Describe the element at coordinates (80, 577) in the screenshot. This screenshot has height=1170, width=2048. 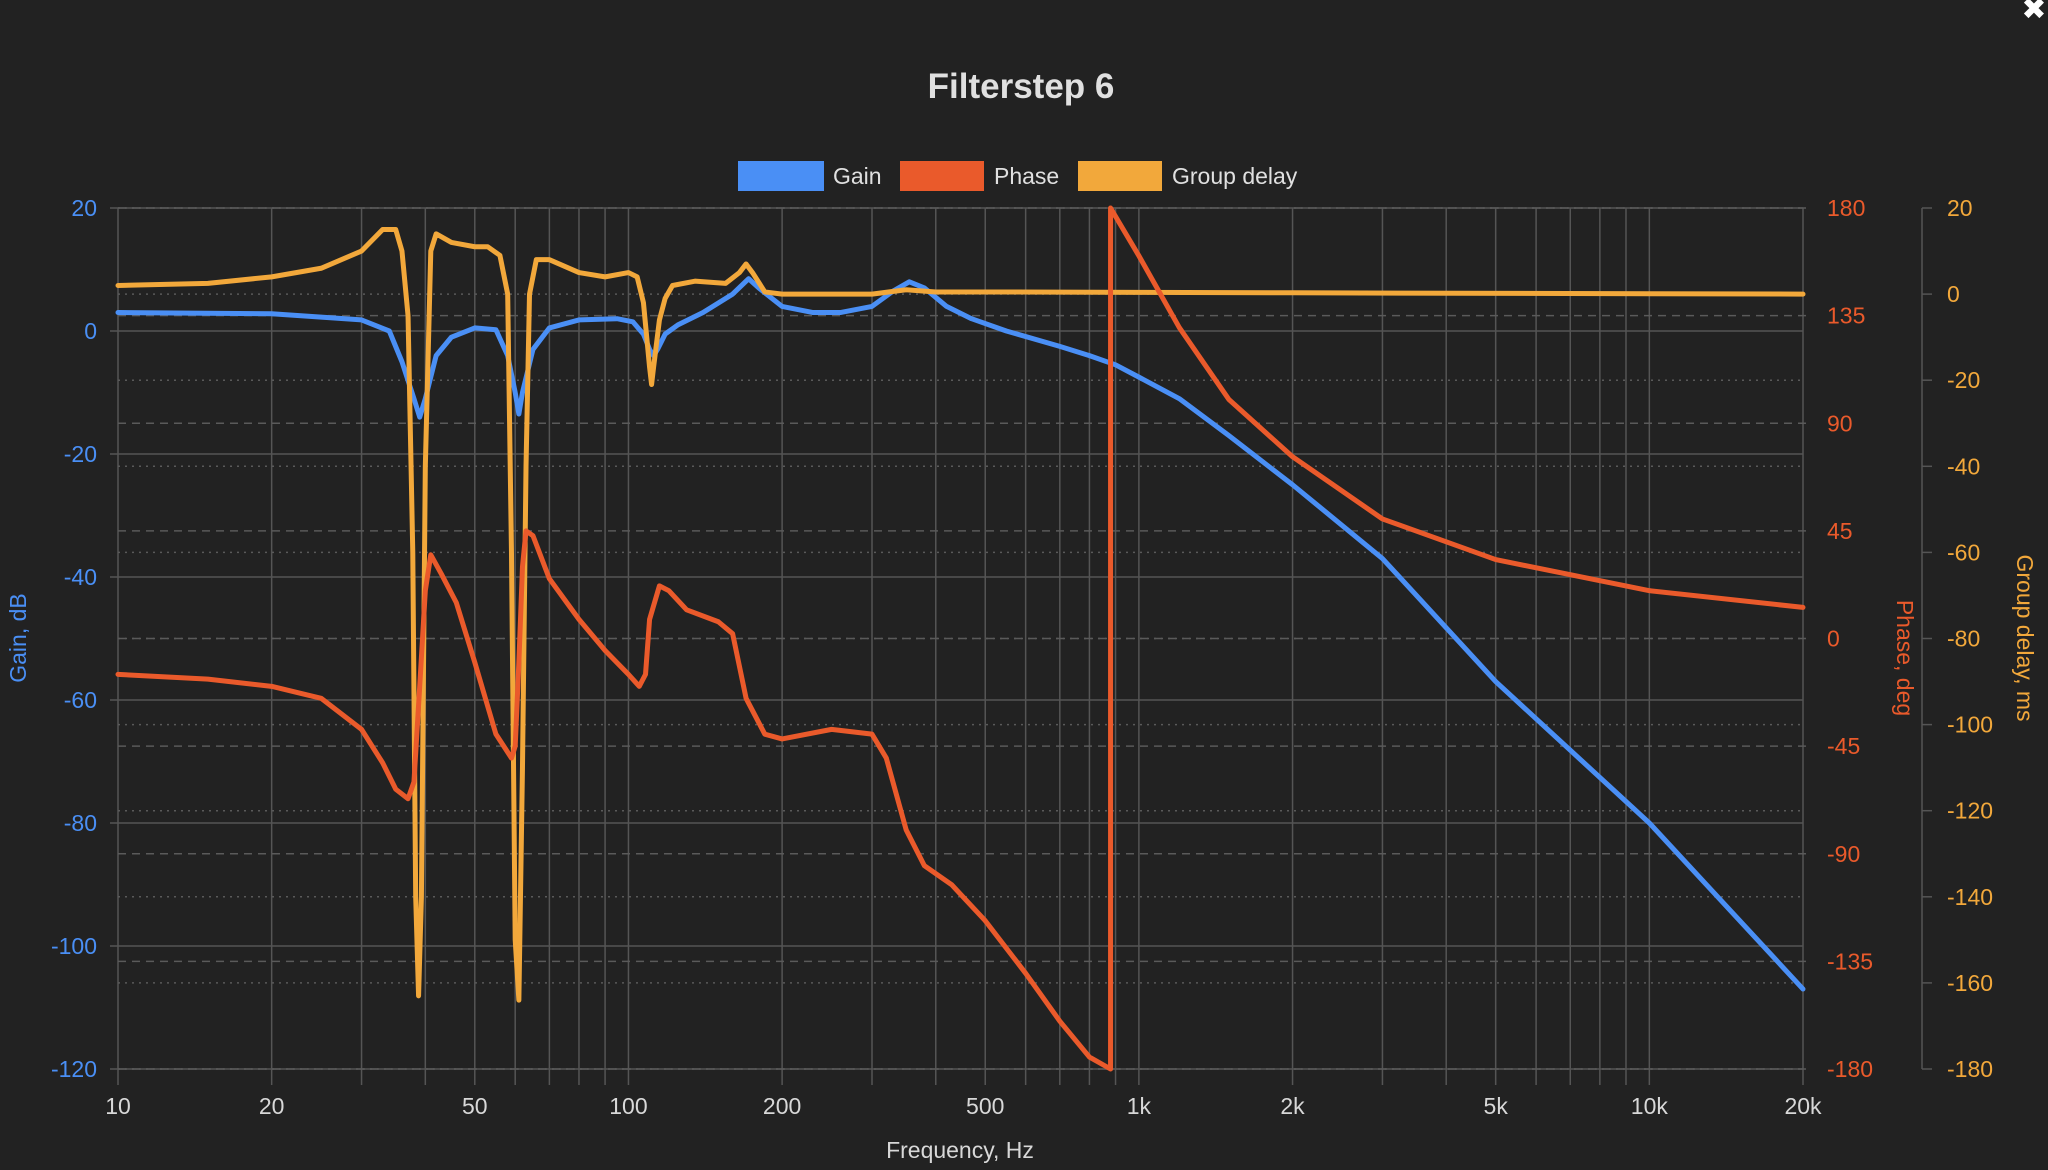
I see `gain-tick-label: -40` at that location.